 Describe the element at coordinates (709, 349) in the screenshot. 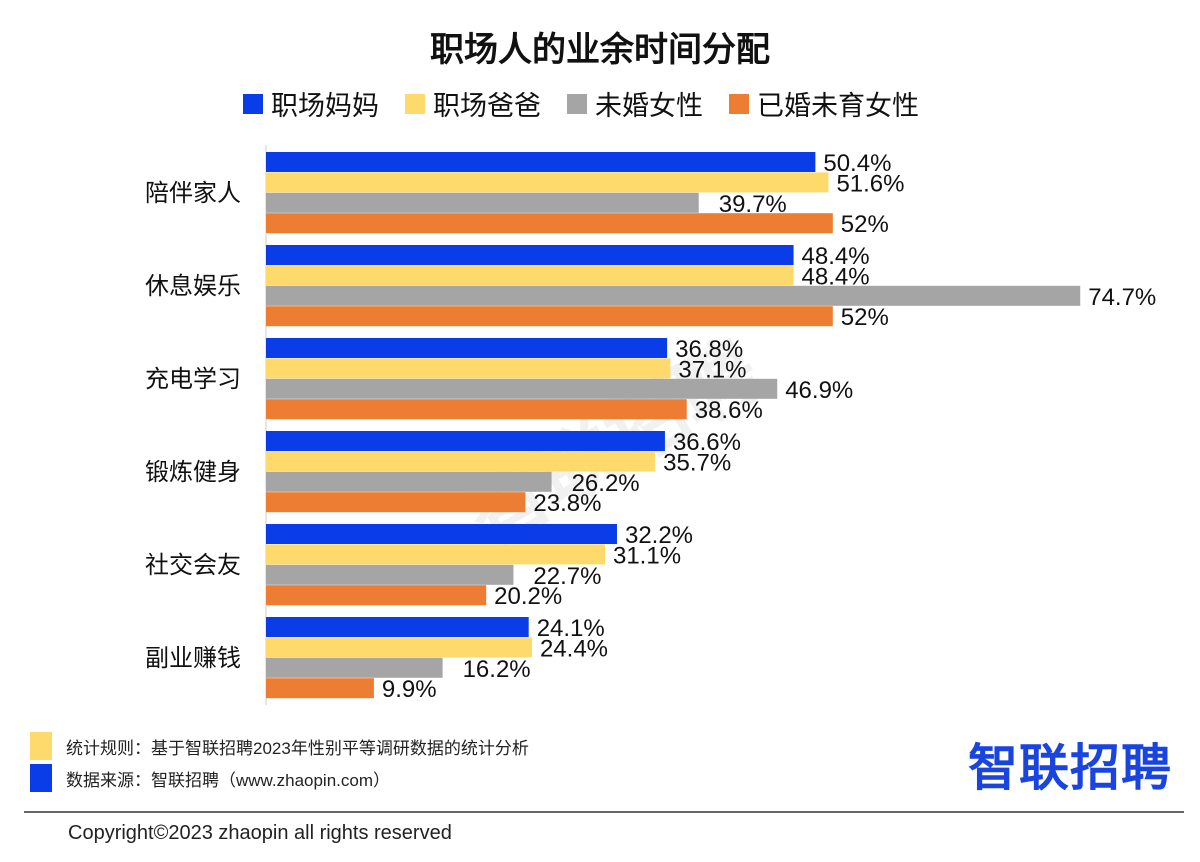

I see `data-label: 36.8%` at that location.